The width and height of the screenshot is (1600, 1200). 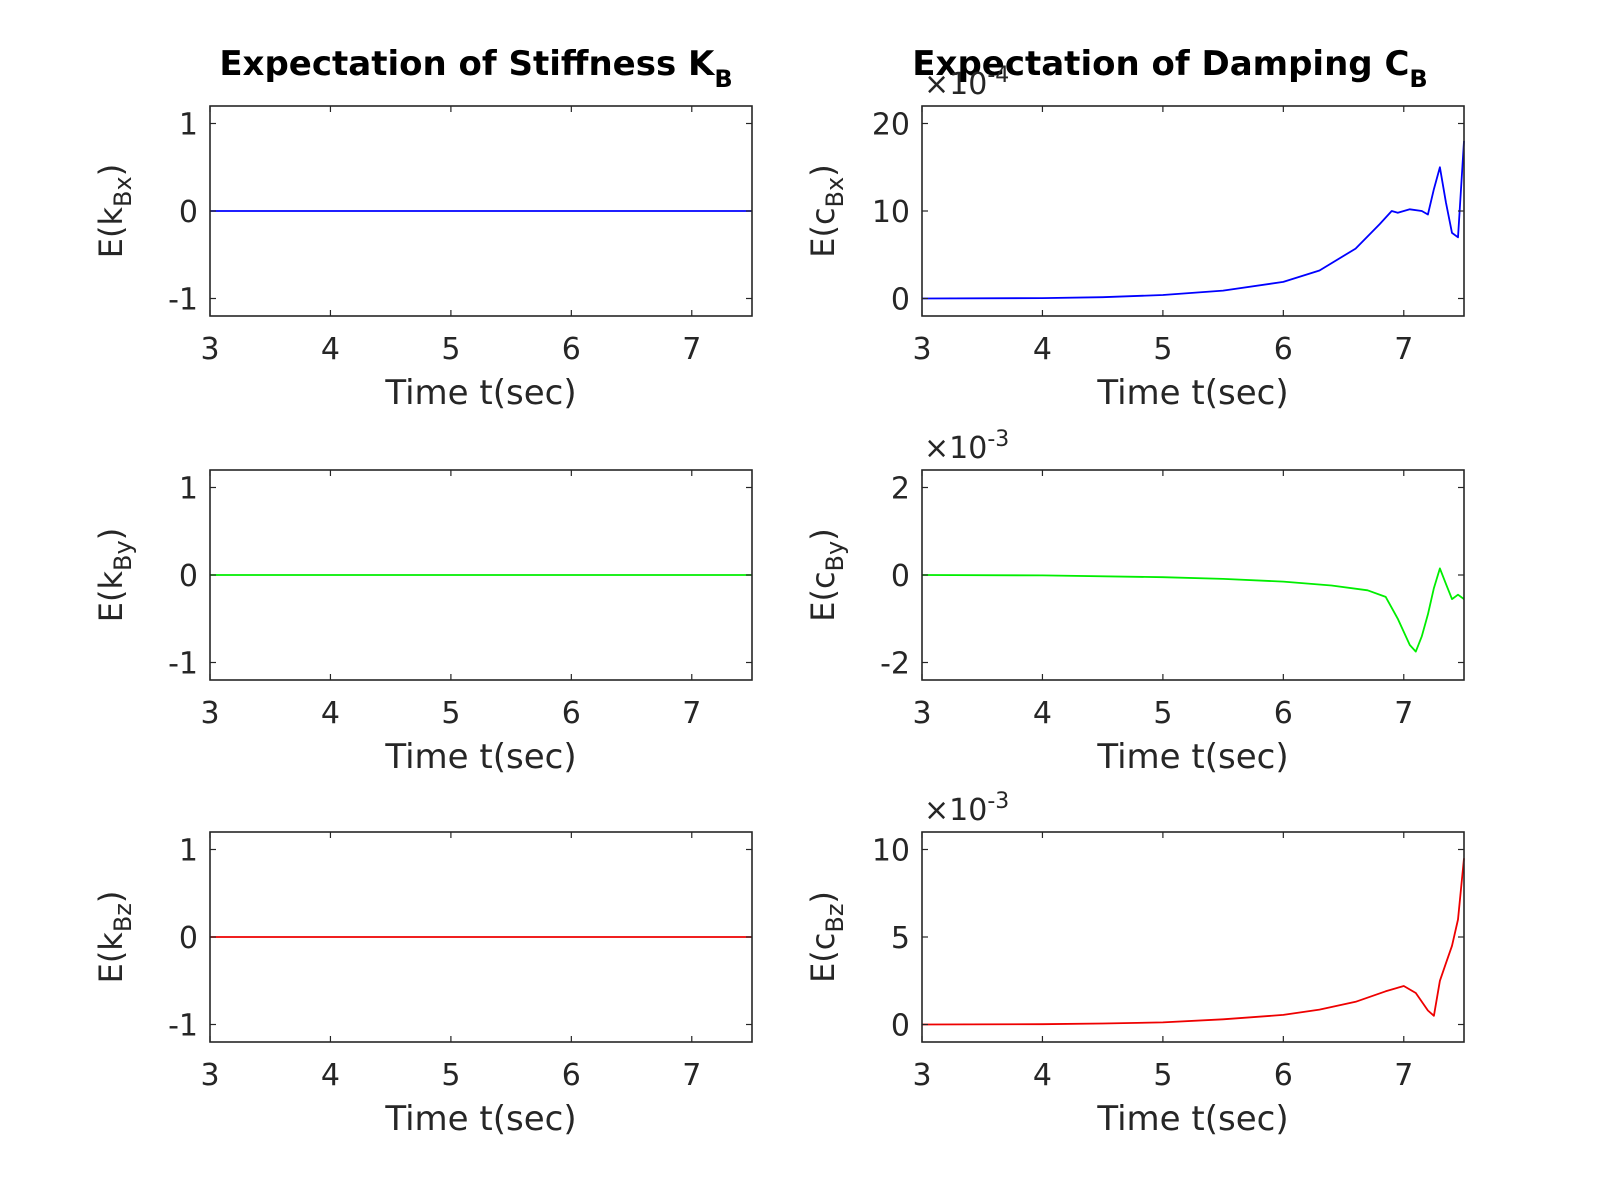 What do you see at coordinates (114, 575) in the screenshot?
I see `y-axis-label: E(kBy)` at bounding box center [114, 575].